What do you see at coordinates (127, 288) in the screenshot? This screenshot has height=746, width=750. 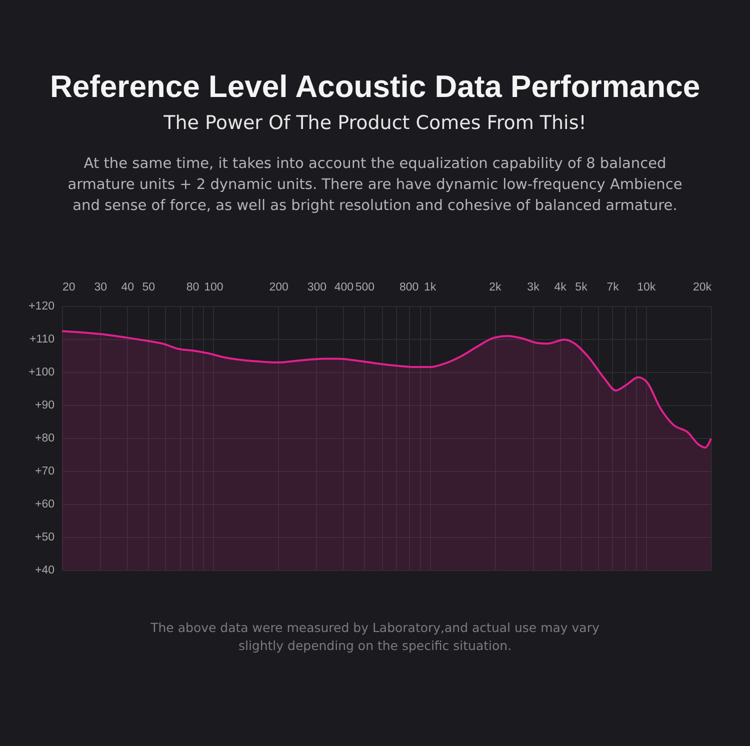 I see `x-tick-label: 40` at bounding box center [127, 288].